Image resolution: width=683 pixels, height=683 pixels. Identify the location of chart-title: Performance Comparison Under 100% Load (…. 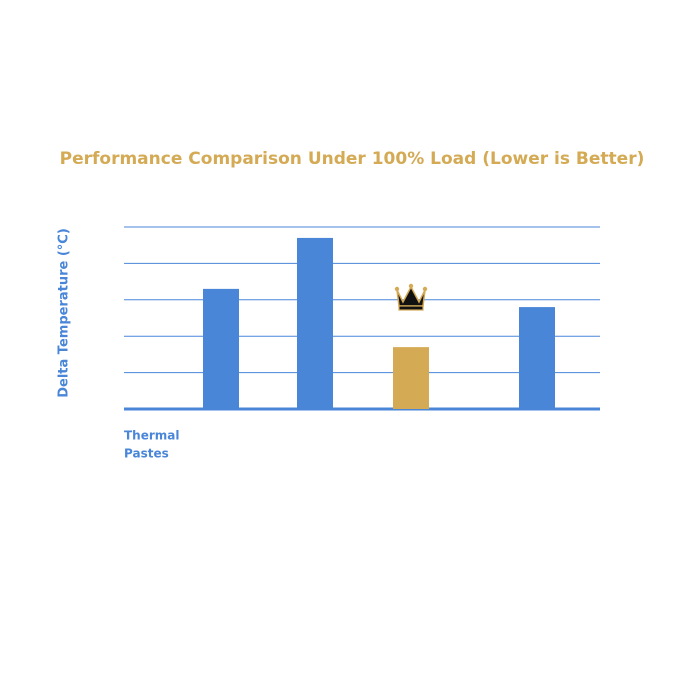
(352, 159).